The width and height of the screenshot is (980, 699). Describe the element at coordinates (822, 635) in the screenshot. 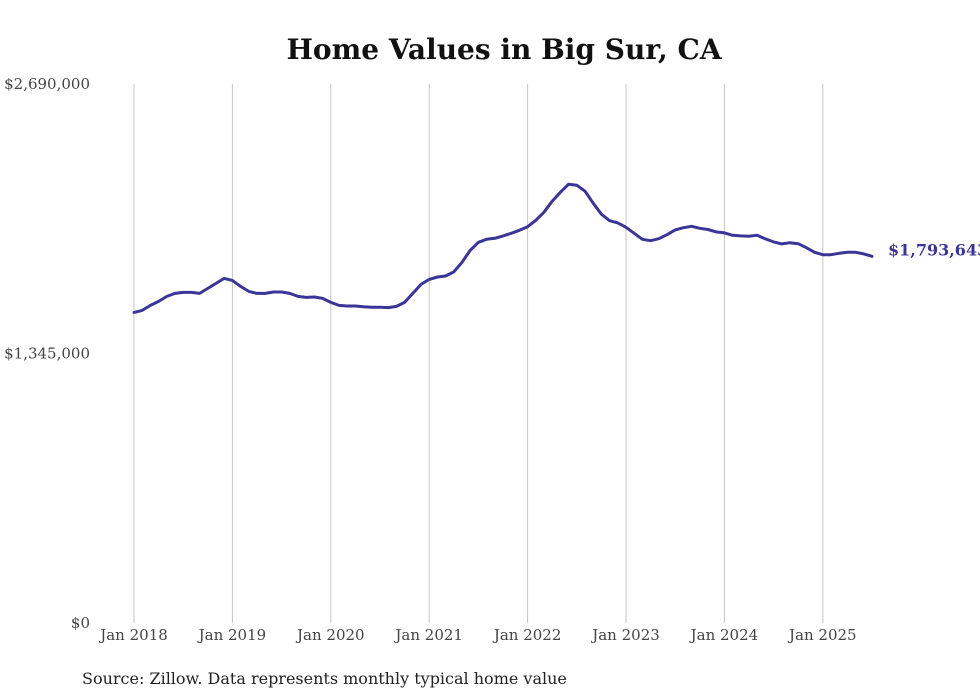

I see `x-tick-label: Jan 2025` at that location.